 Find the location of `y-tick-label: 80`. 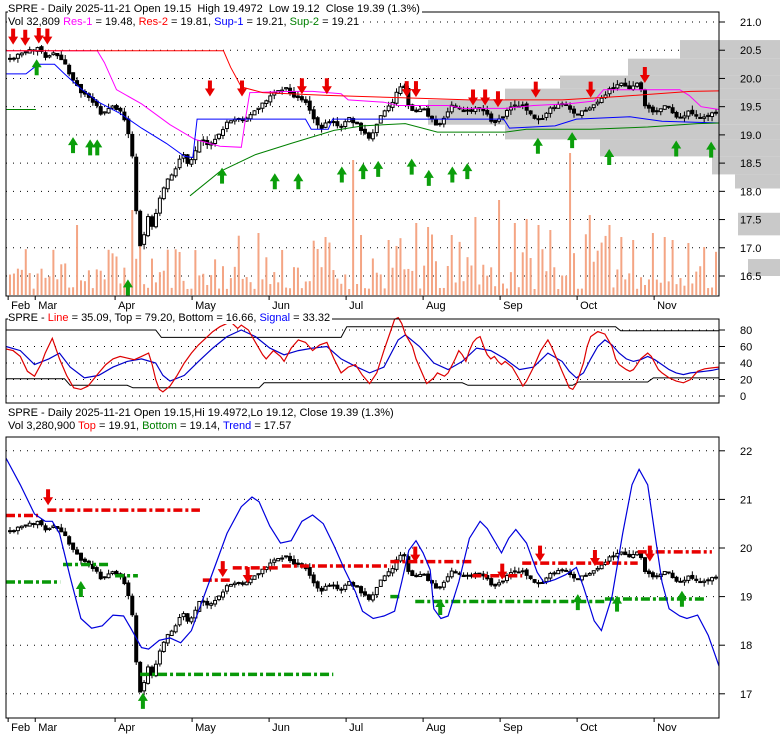

y-tick-label: 80 is located at coordinates (746, 331).